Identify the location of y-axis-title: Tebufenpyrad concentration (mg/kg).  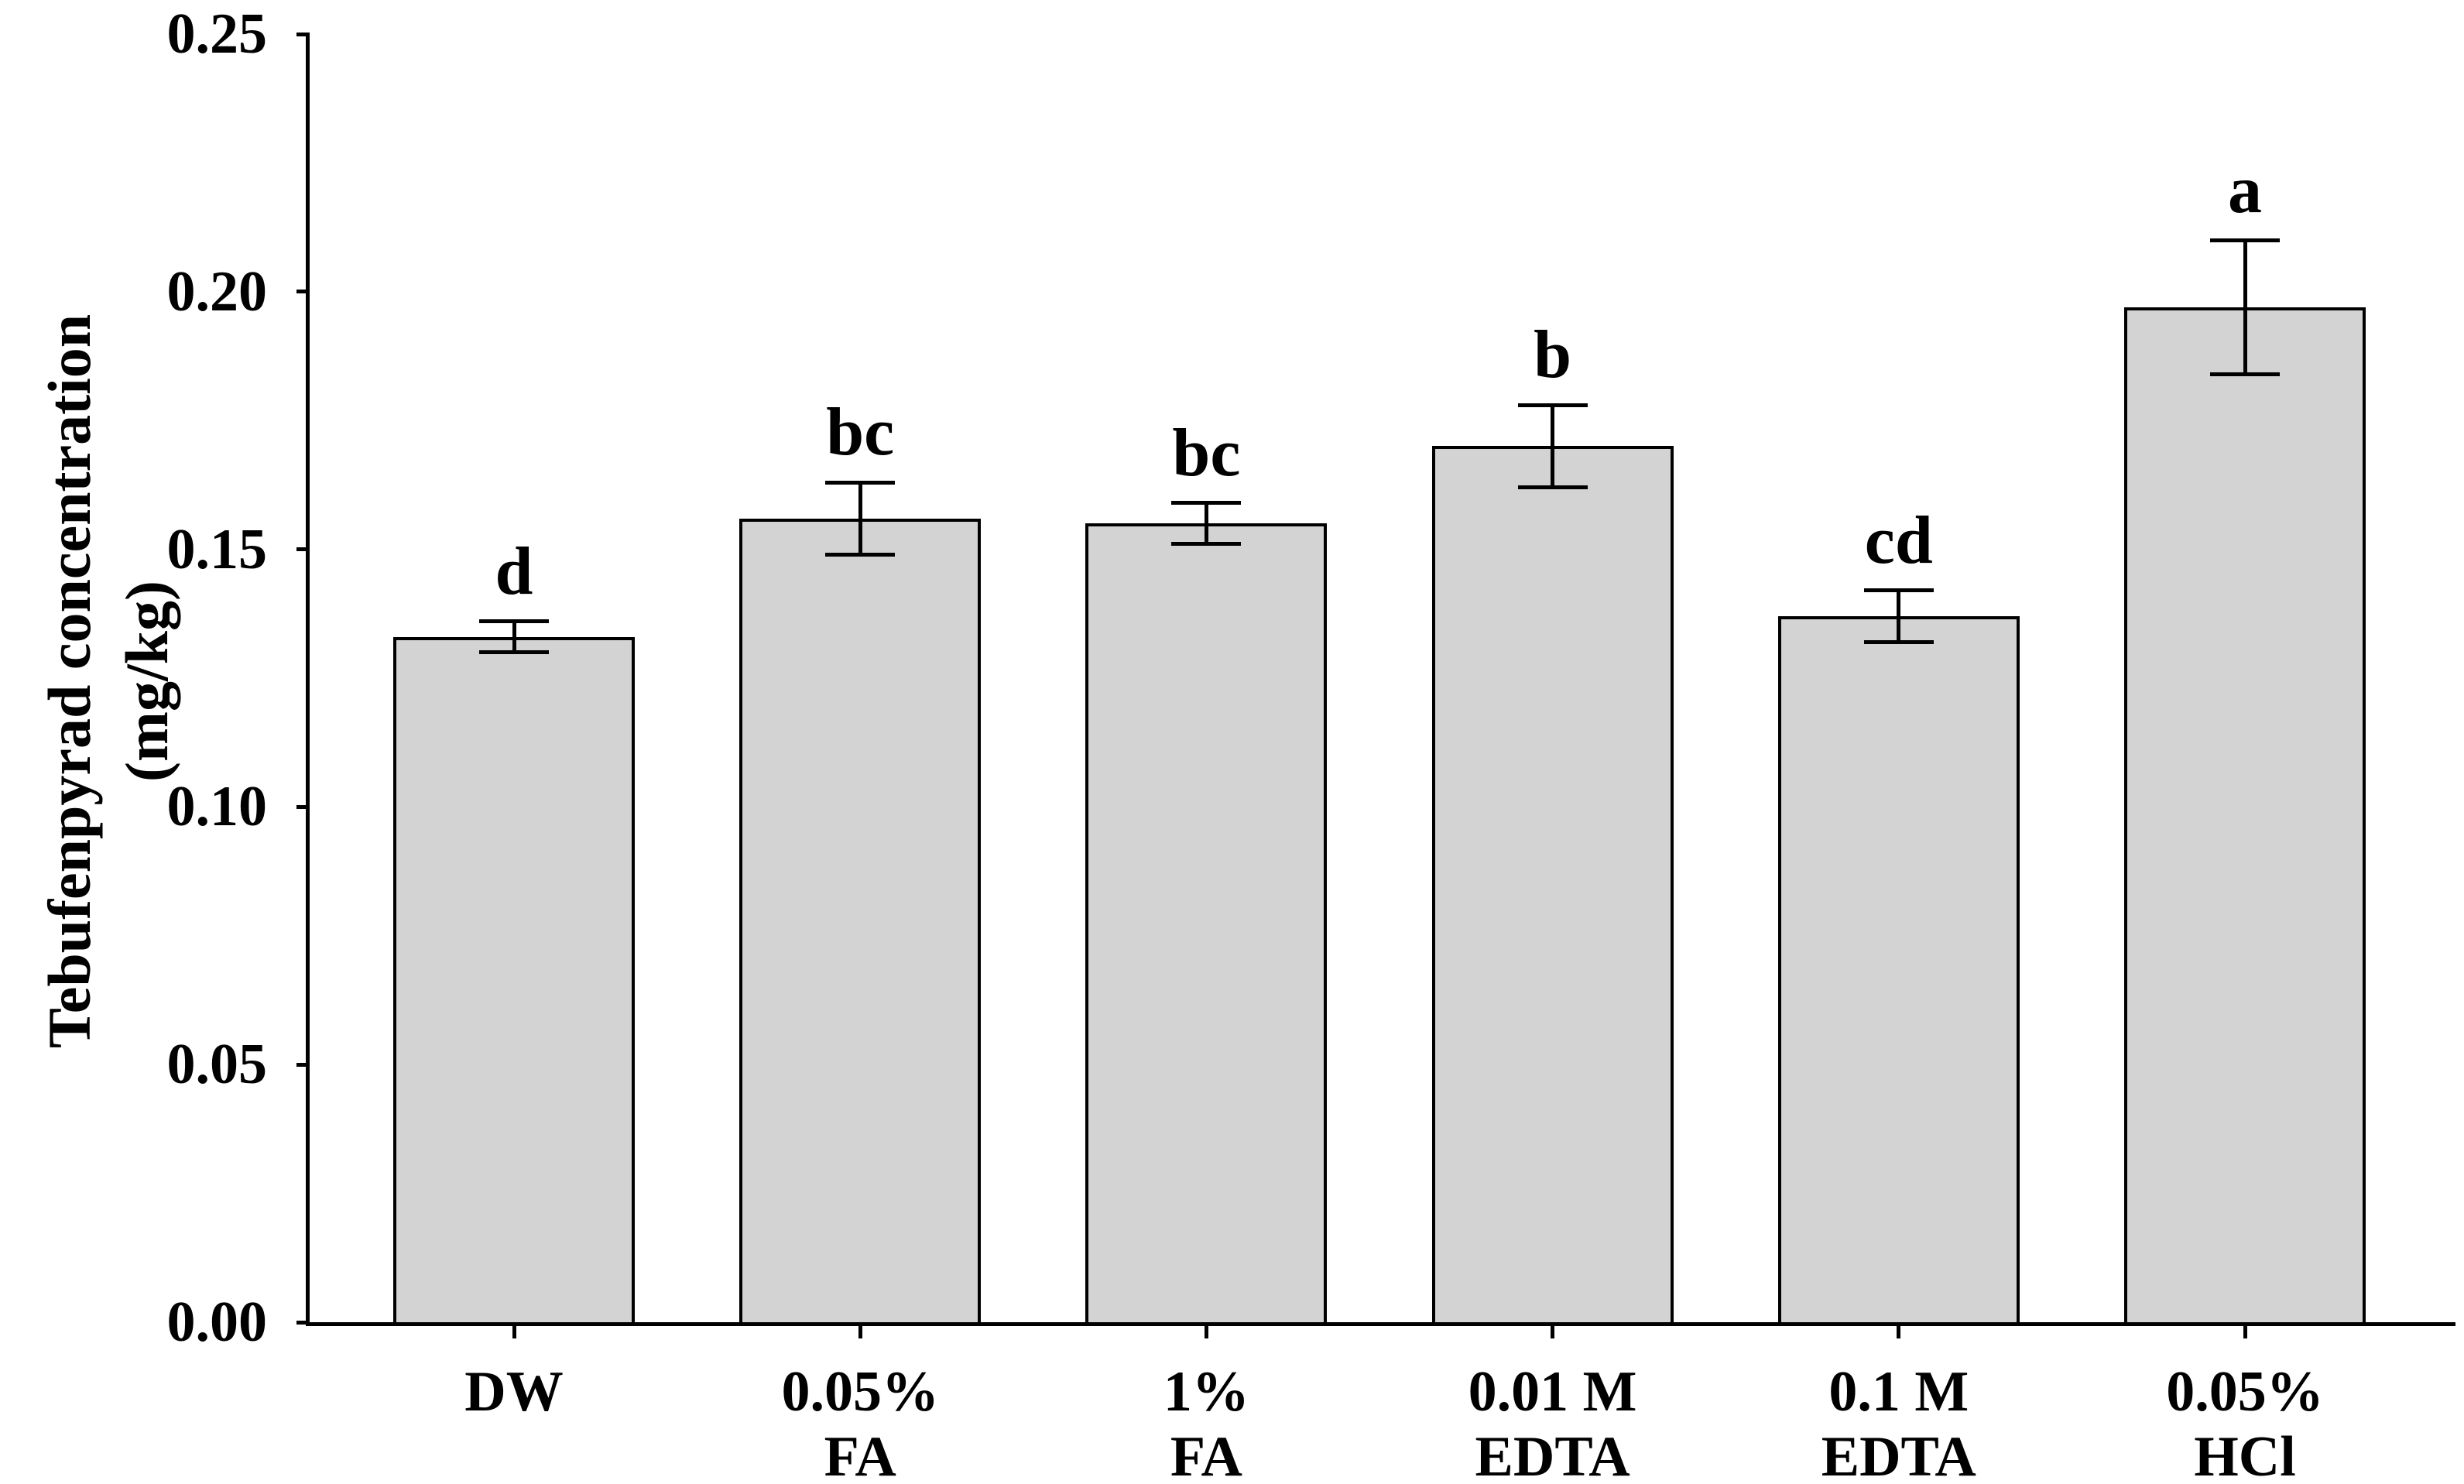
(108, 682).